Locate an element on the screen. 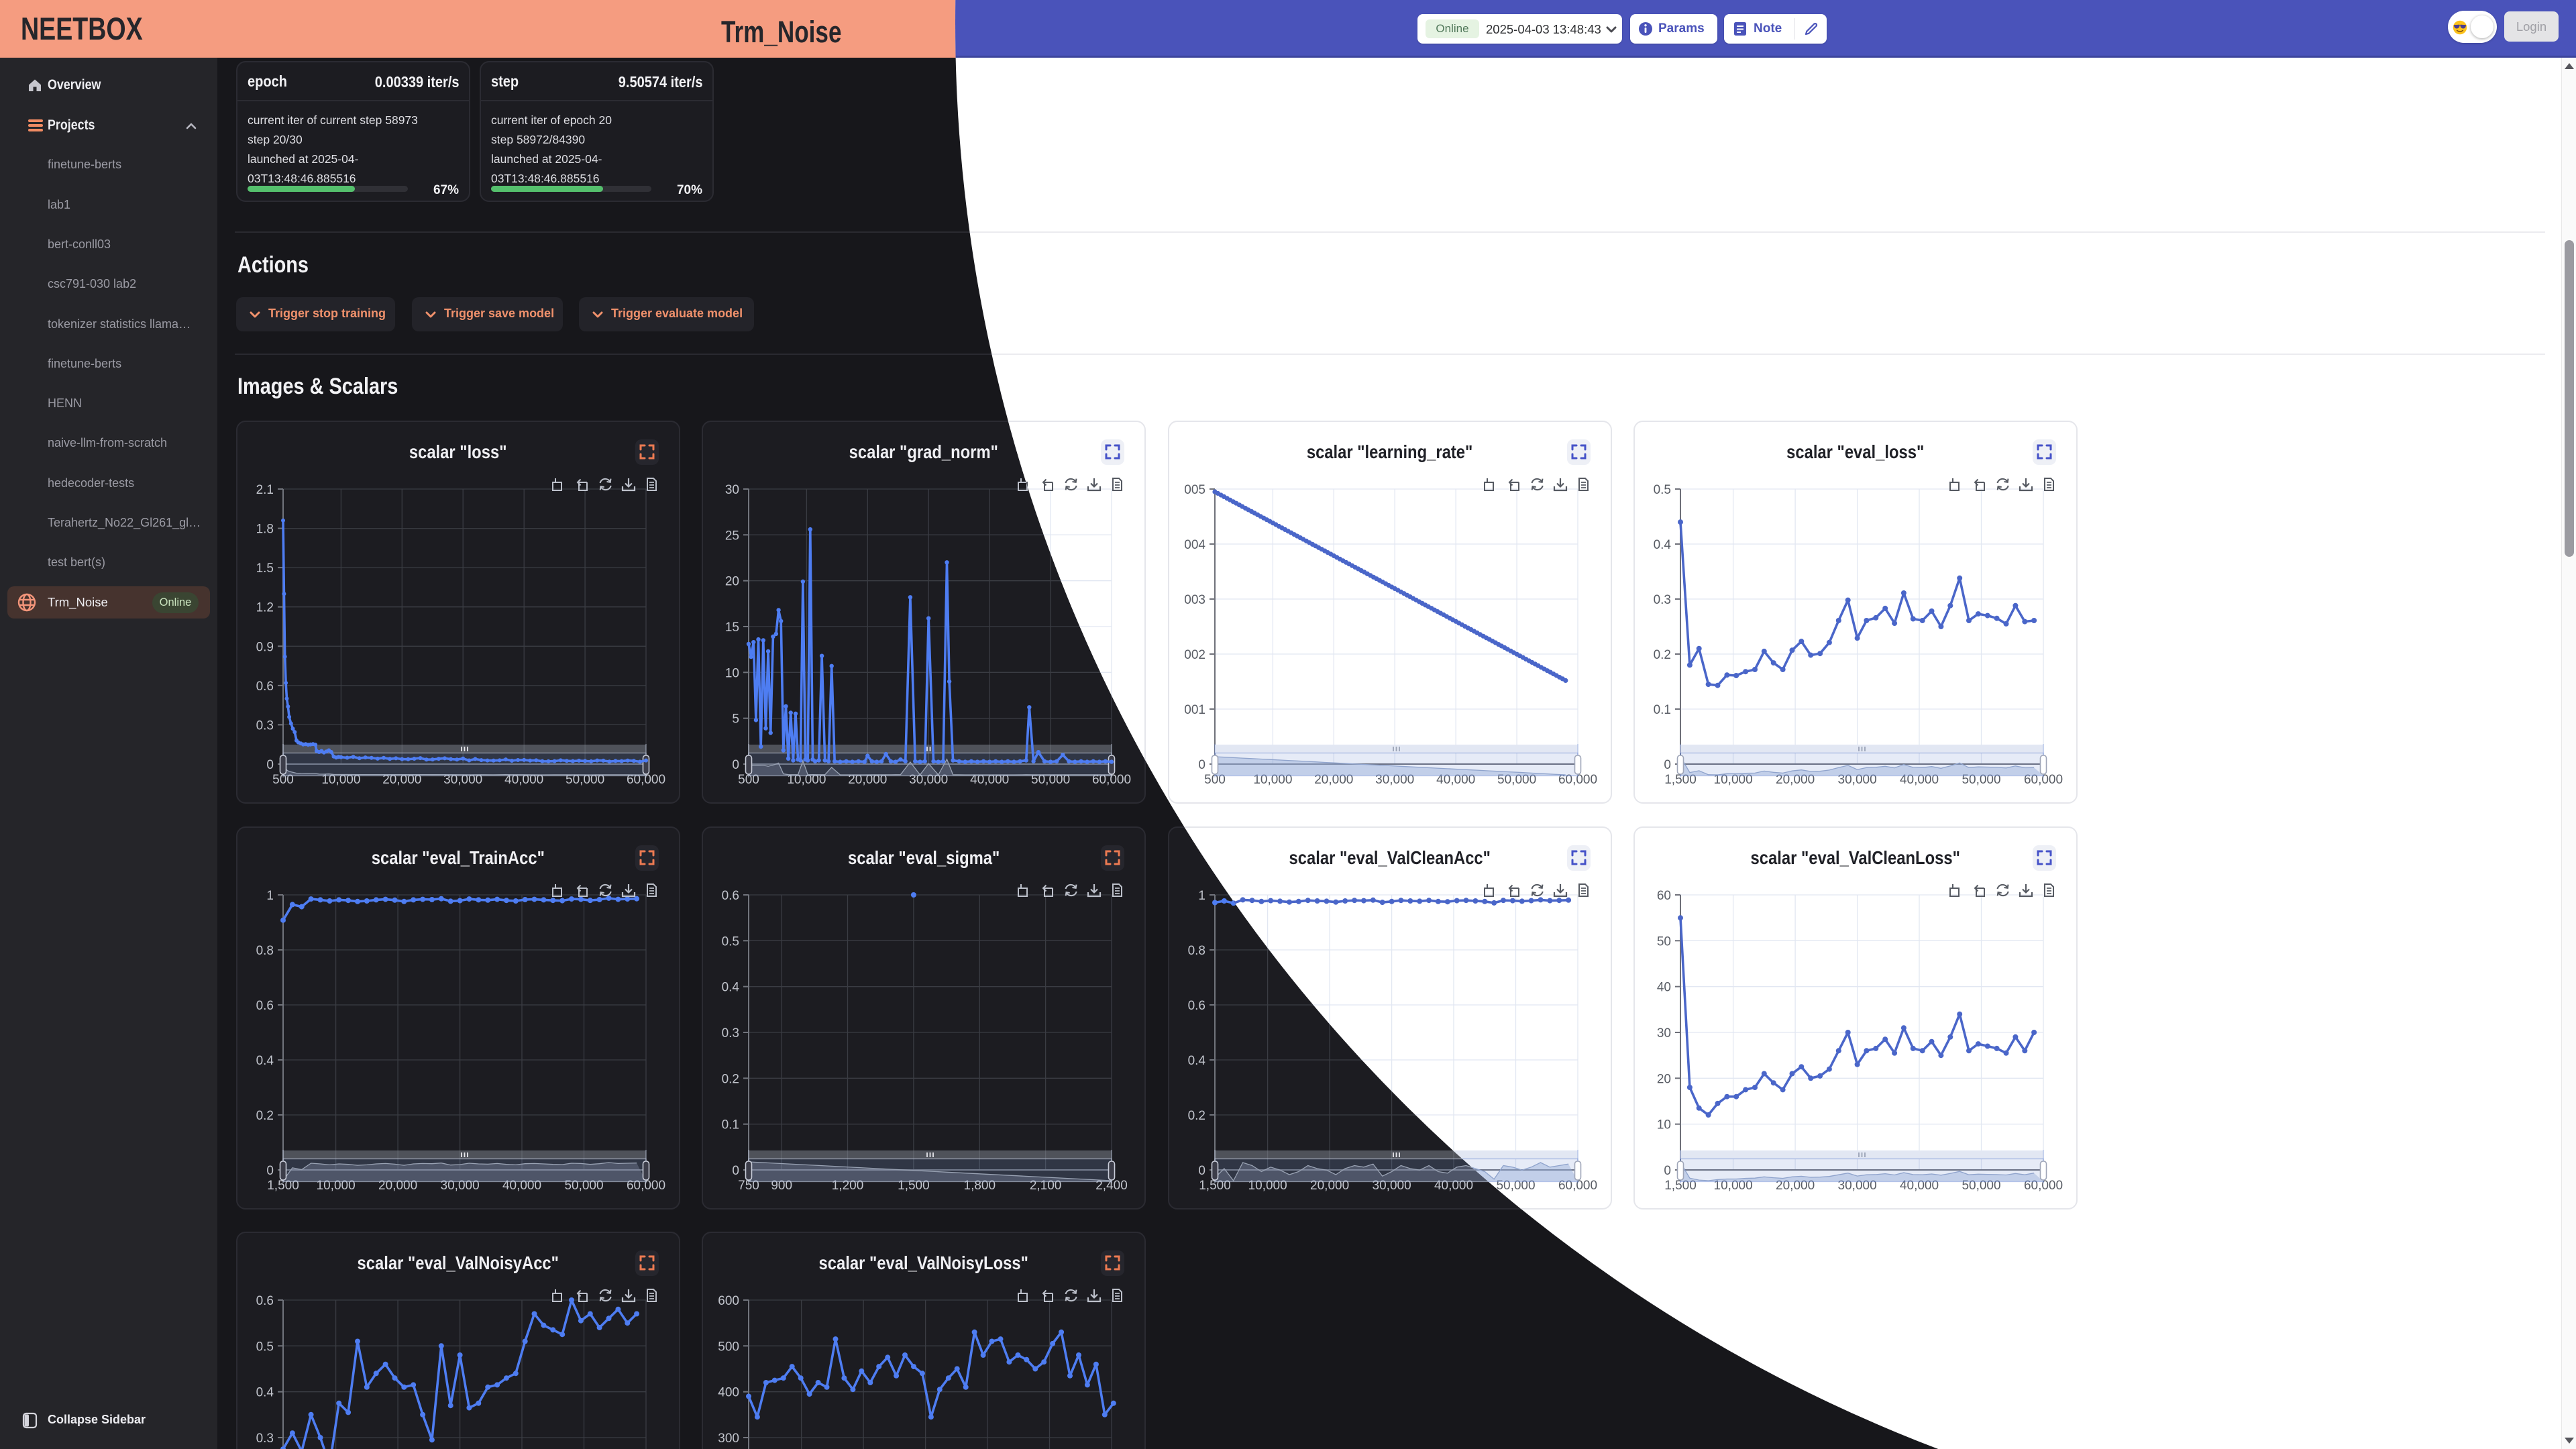 This screenshot has height=1449, width=2576. svg-text: 60 is located at coordinates (1664, 896).